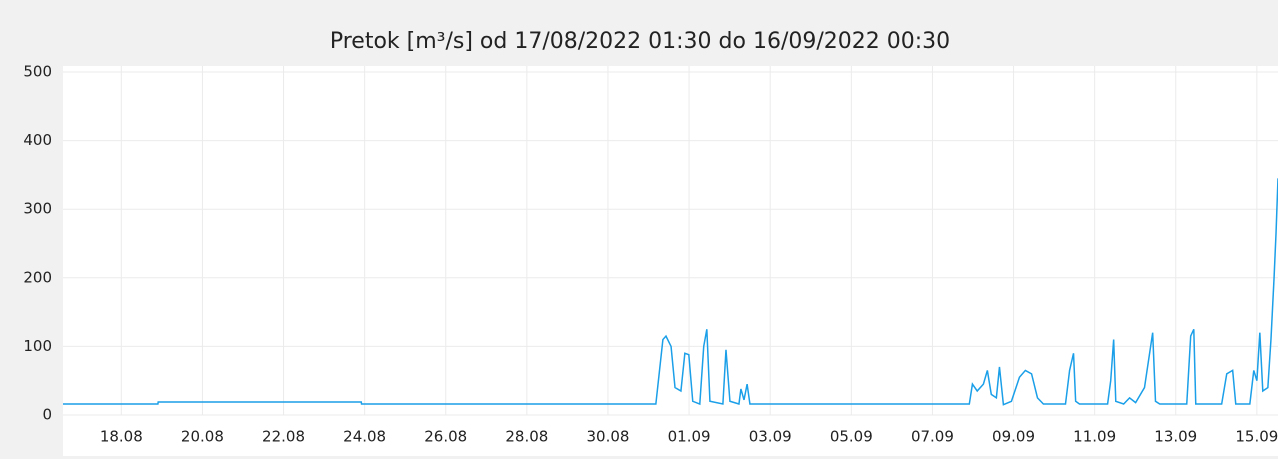 The height and width of the screenshot is (459, 1278). What do you see at coordinates (121, 437) in the screenshot?
I see `x-tick-label: 18.08` at bounding box center [121, 437].